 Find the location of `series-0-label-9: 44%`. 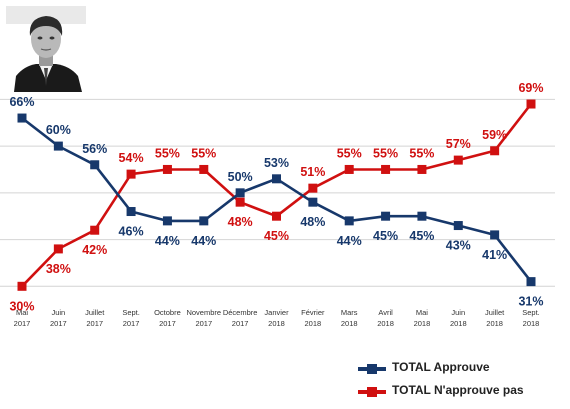

series-0-label-9: 44% is located at coordinates (349, 241).